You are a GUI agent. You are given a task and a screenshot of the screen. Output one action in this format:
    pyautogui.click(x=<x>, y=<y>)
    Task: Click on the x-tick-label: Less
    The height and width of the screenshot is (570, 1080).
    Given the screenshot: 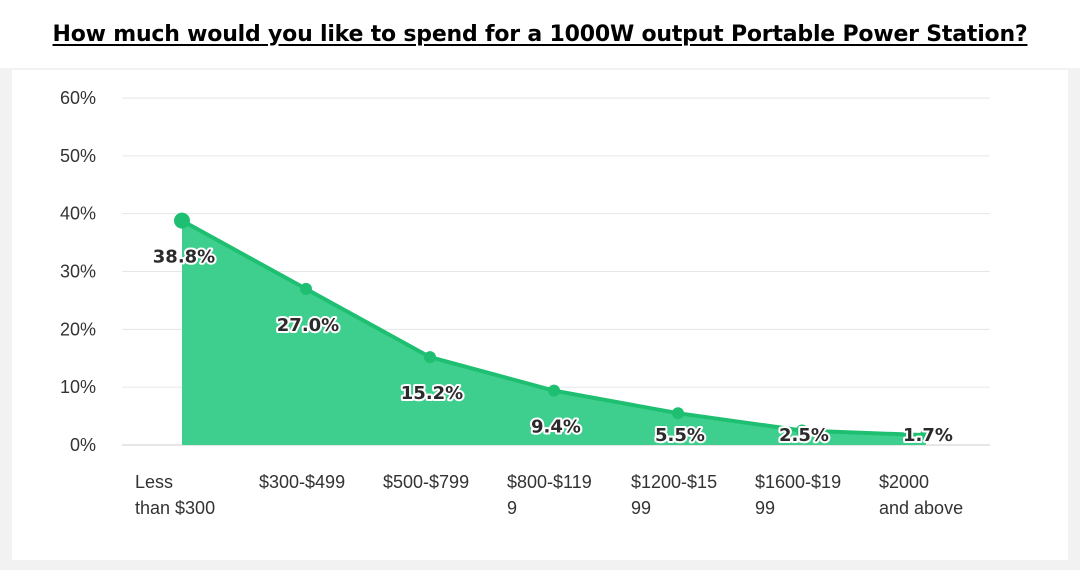 What is the action you would take?
    pyautogui.click(x=154, y=482)
    